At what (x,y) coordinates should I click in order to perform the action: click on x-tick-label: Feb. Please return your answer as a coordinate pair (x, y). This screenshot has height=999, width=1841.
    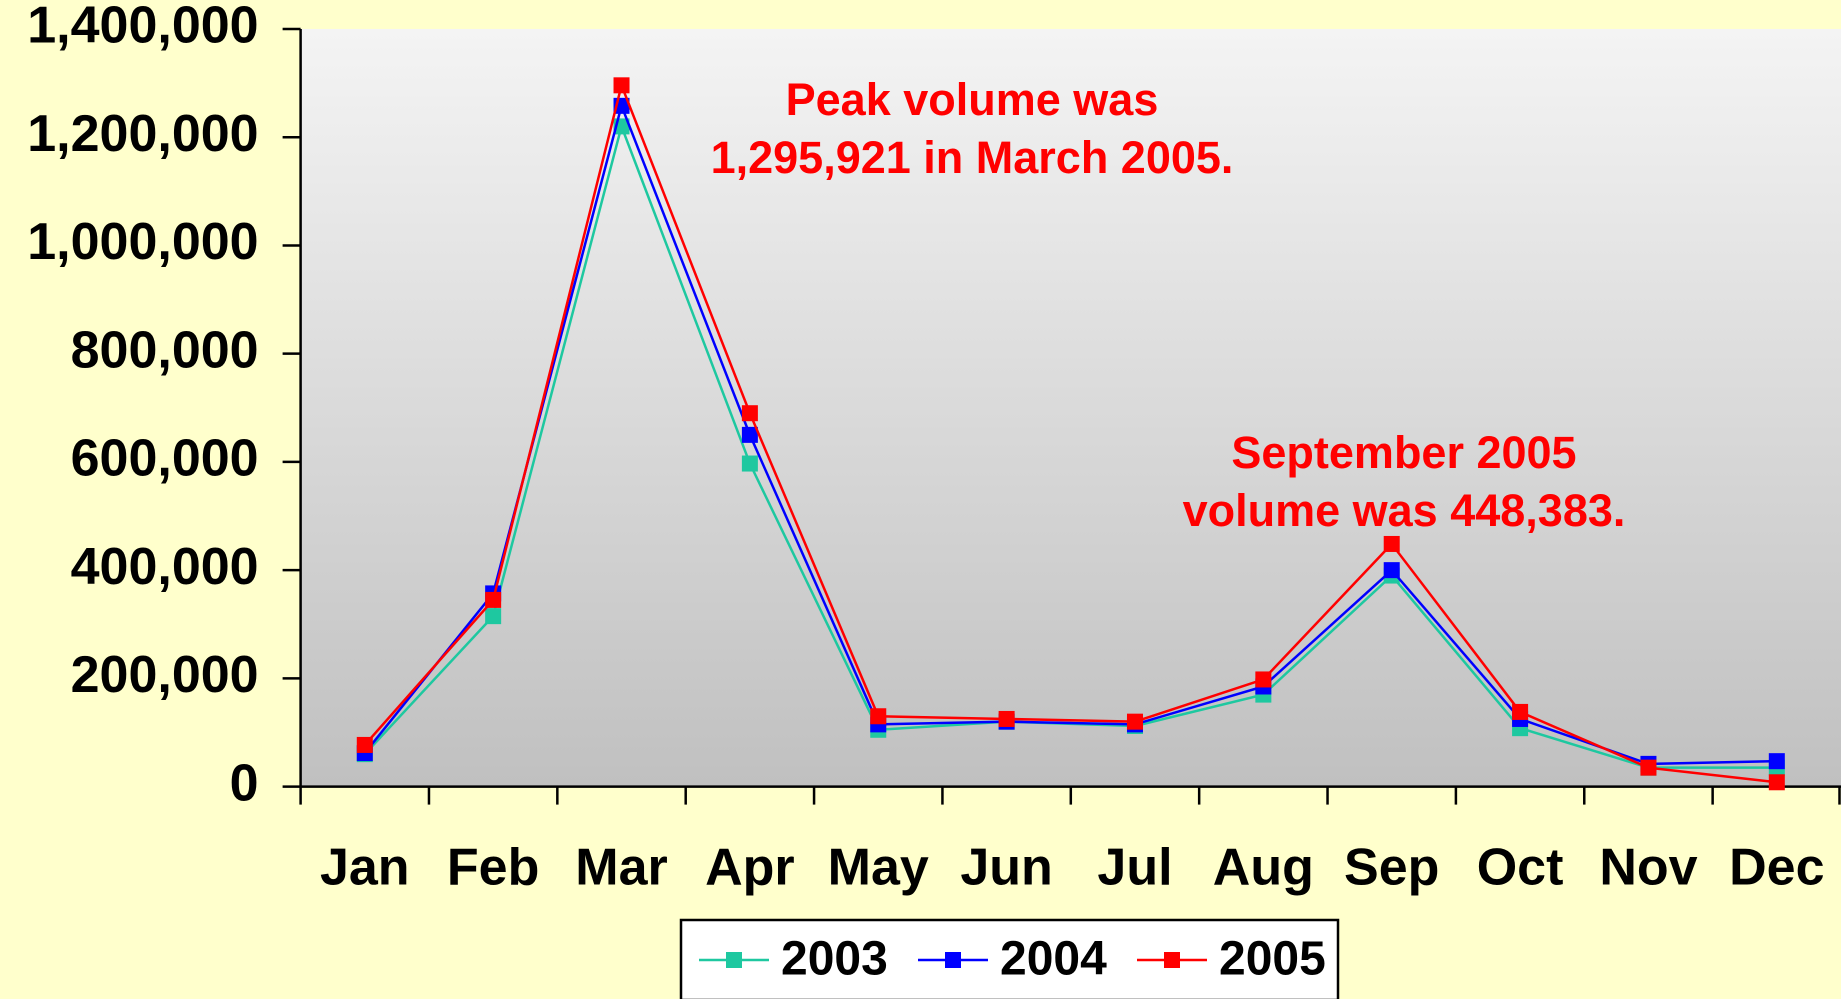
    Looking at the image, I should click on (493, 867).